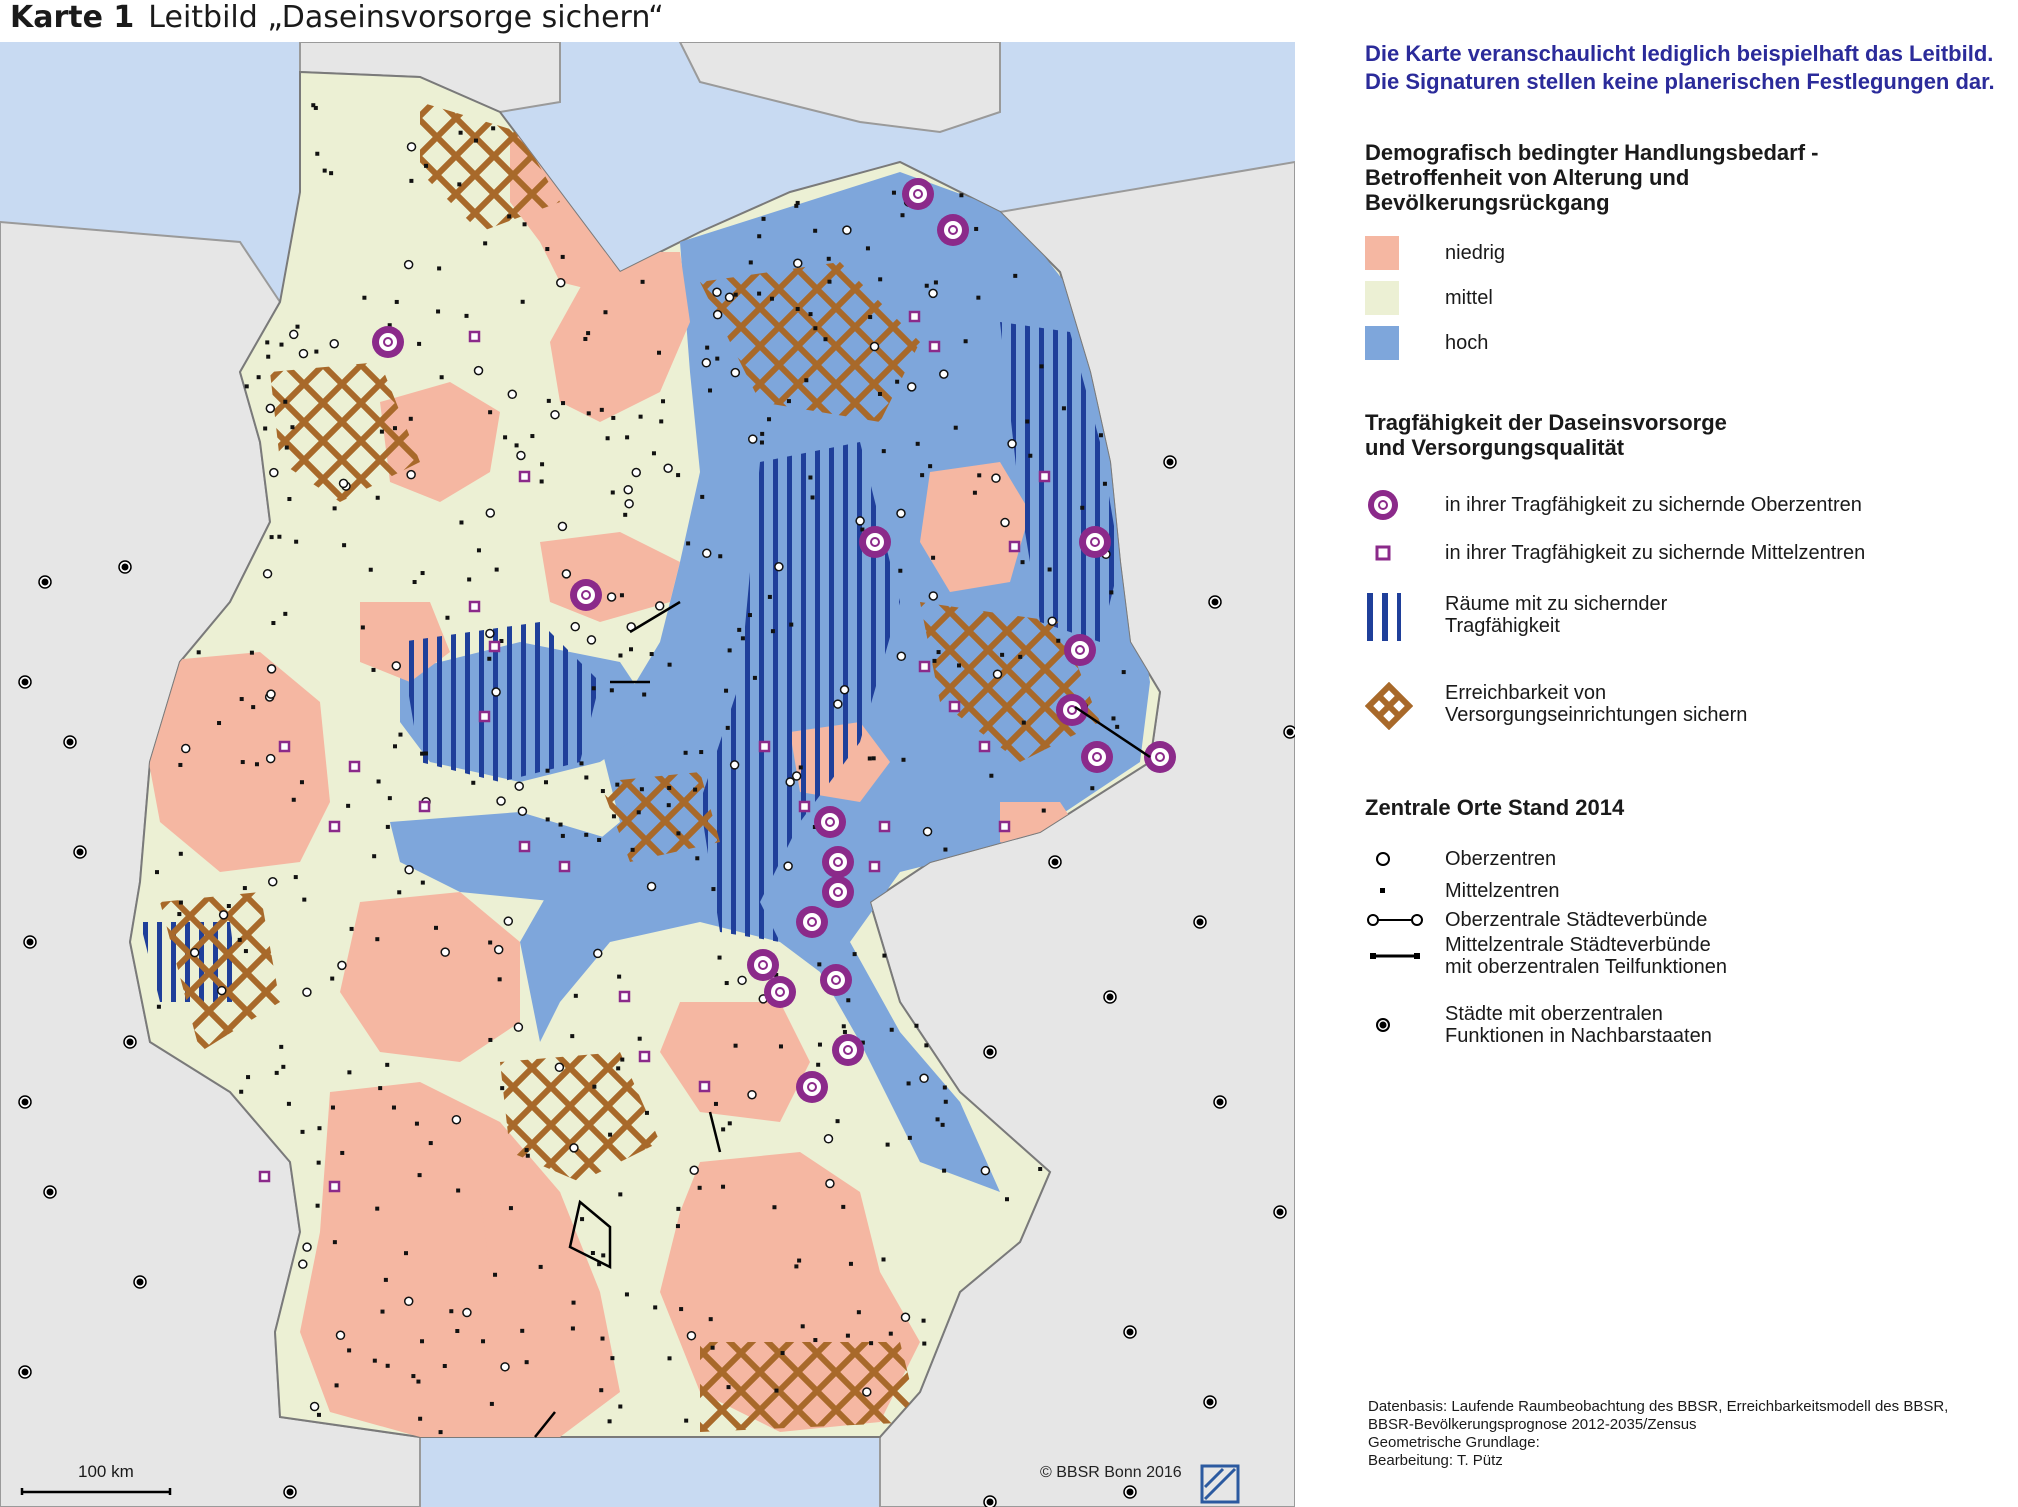 The height and width of the screenshot is (1507, 2018). I want to click on brown-crosshatch-icon, so click(1389, 706).